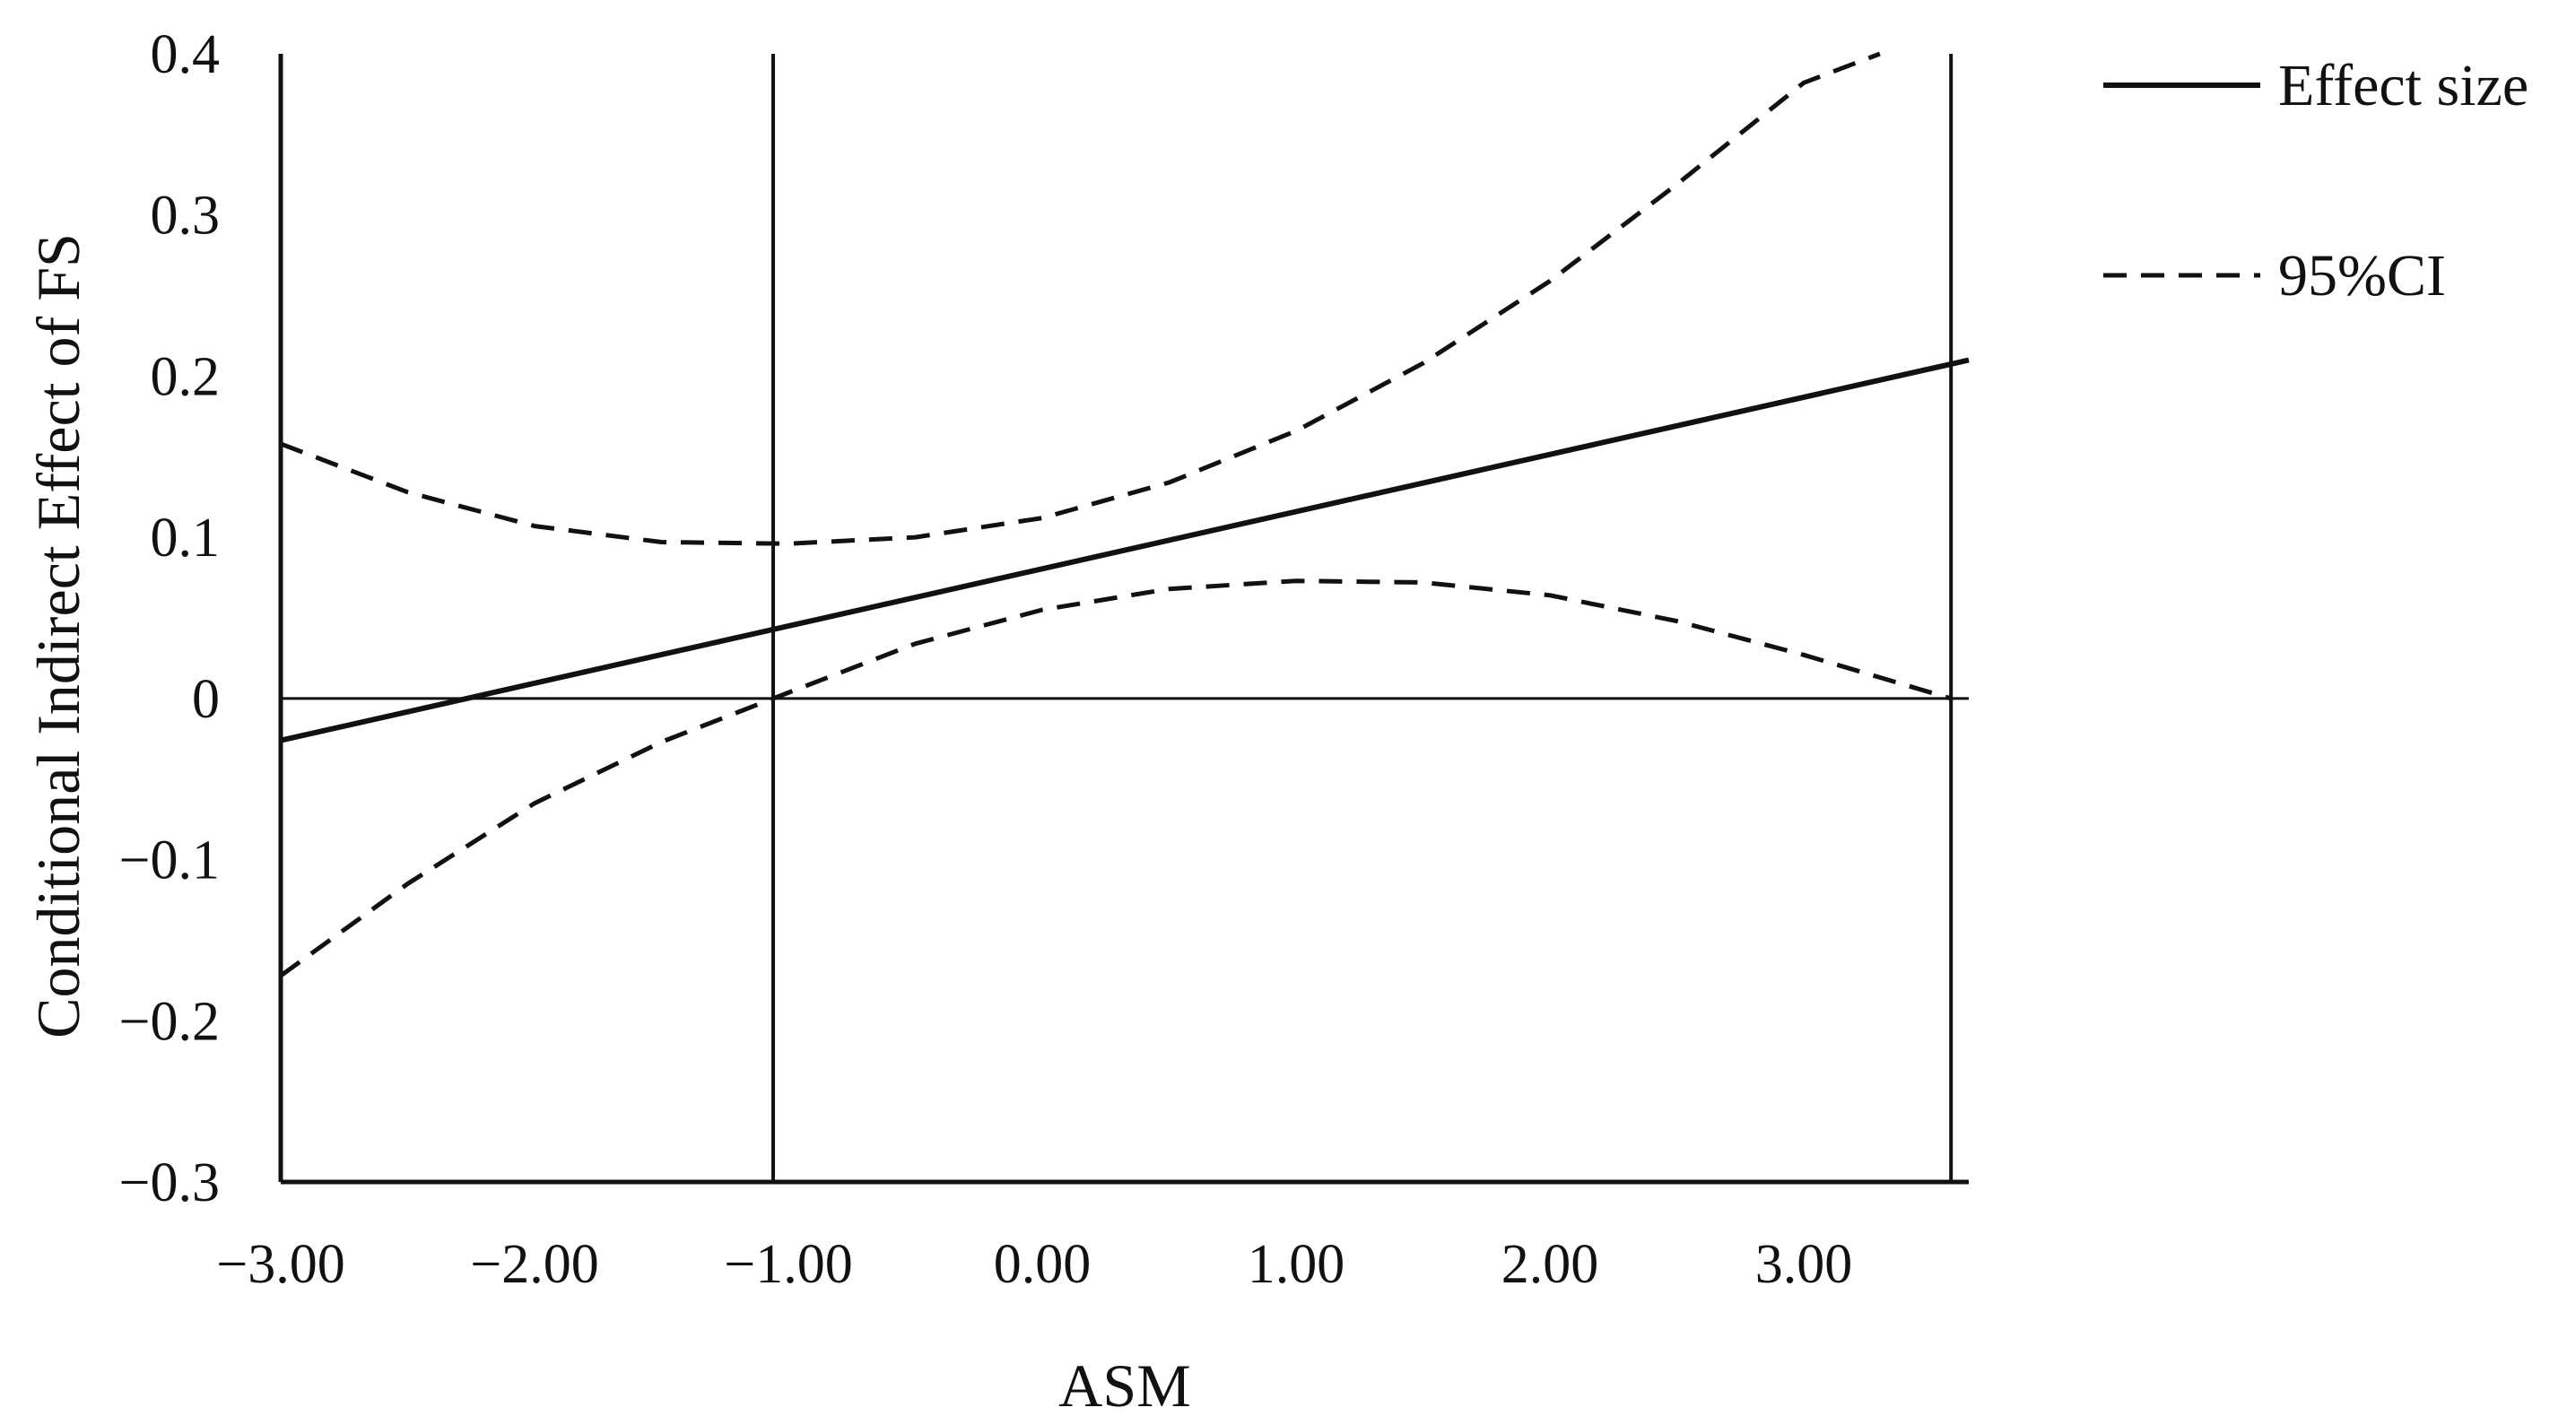 This screenshot has width=2576, height=1425. I want to click on legend-label: Effect size, so click(2403, 85).